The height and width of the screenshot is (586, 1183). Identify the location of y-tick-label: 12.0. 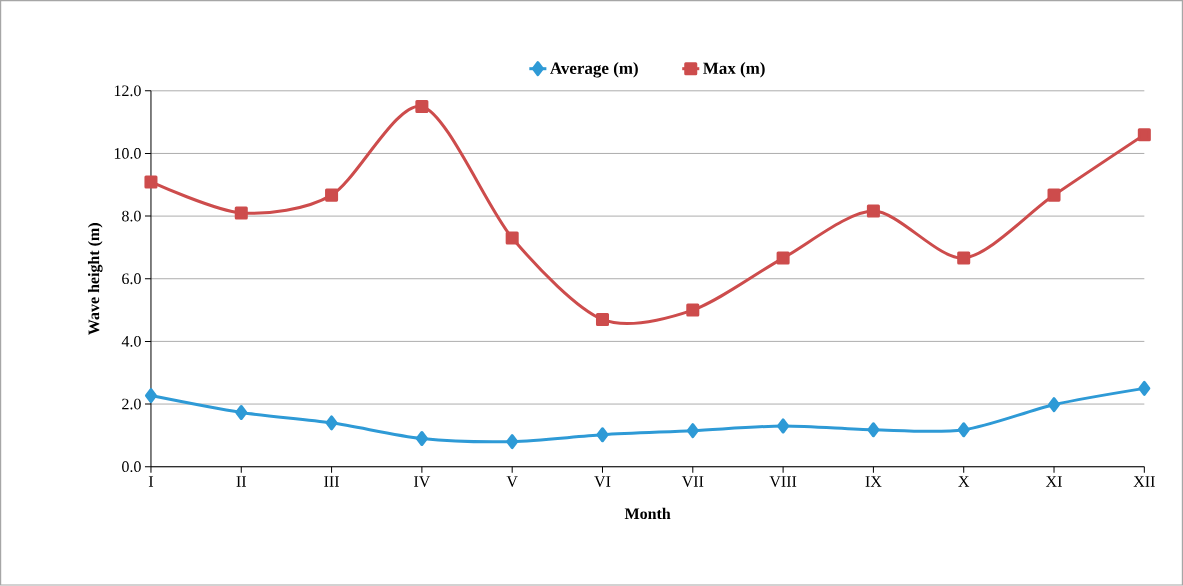
(127, 91).